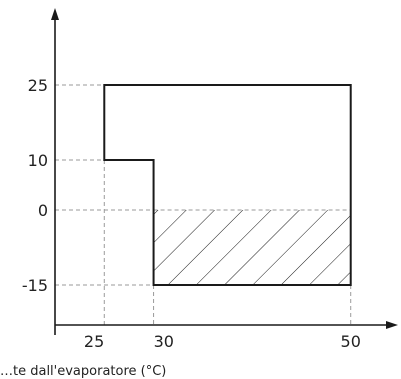 Image resolution: width=401 pixels, height=379 pixels. What do you see at coordinates (55, 14) in the screenshot?
I see `y-axis-arrow` at bounding box center [55, 14].